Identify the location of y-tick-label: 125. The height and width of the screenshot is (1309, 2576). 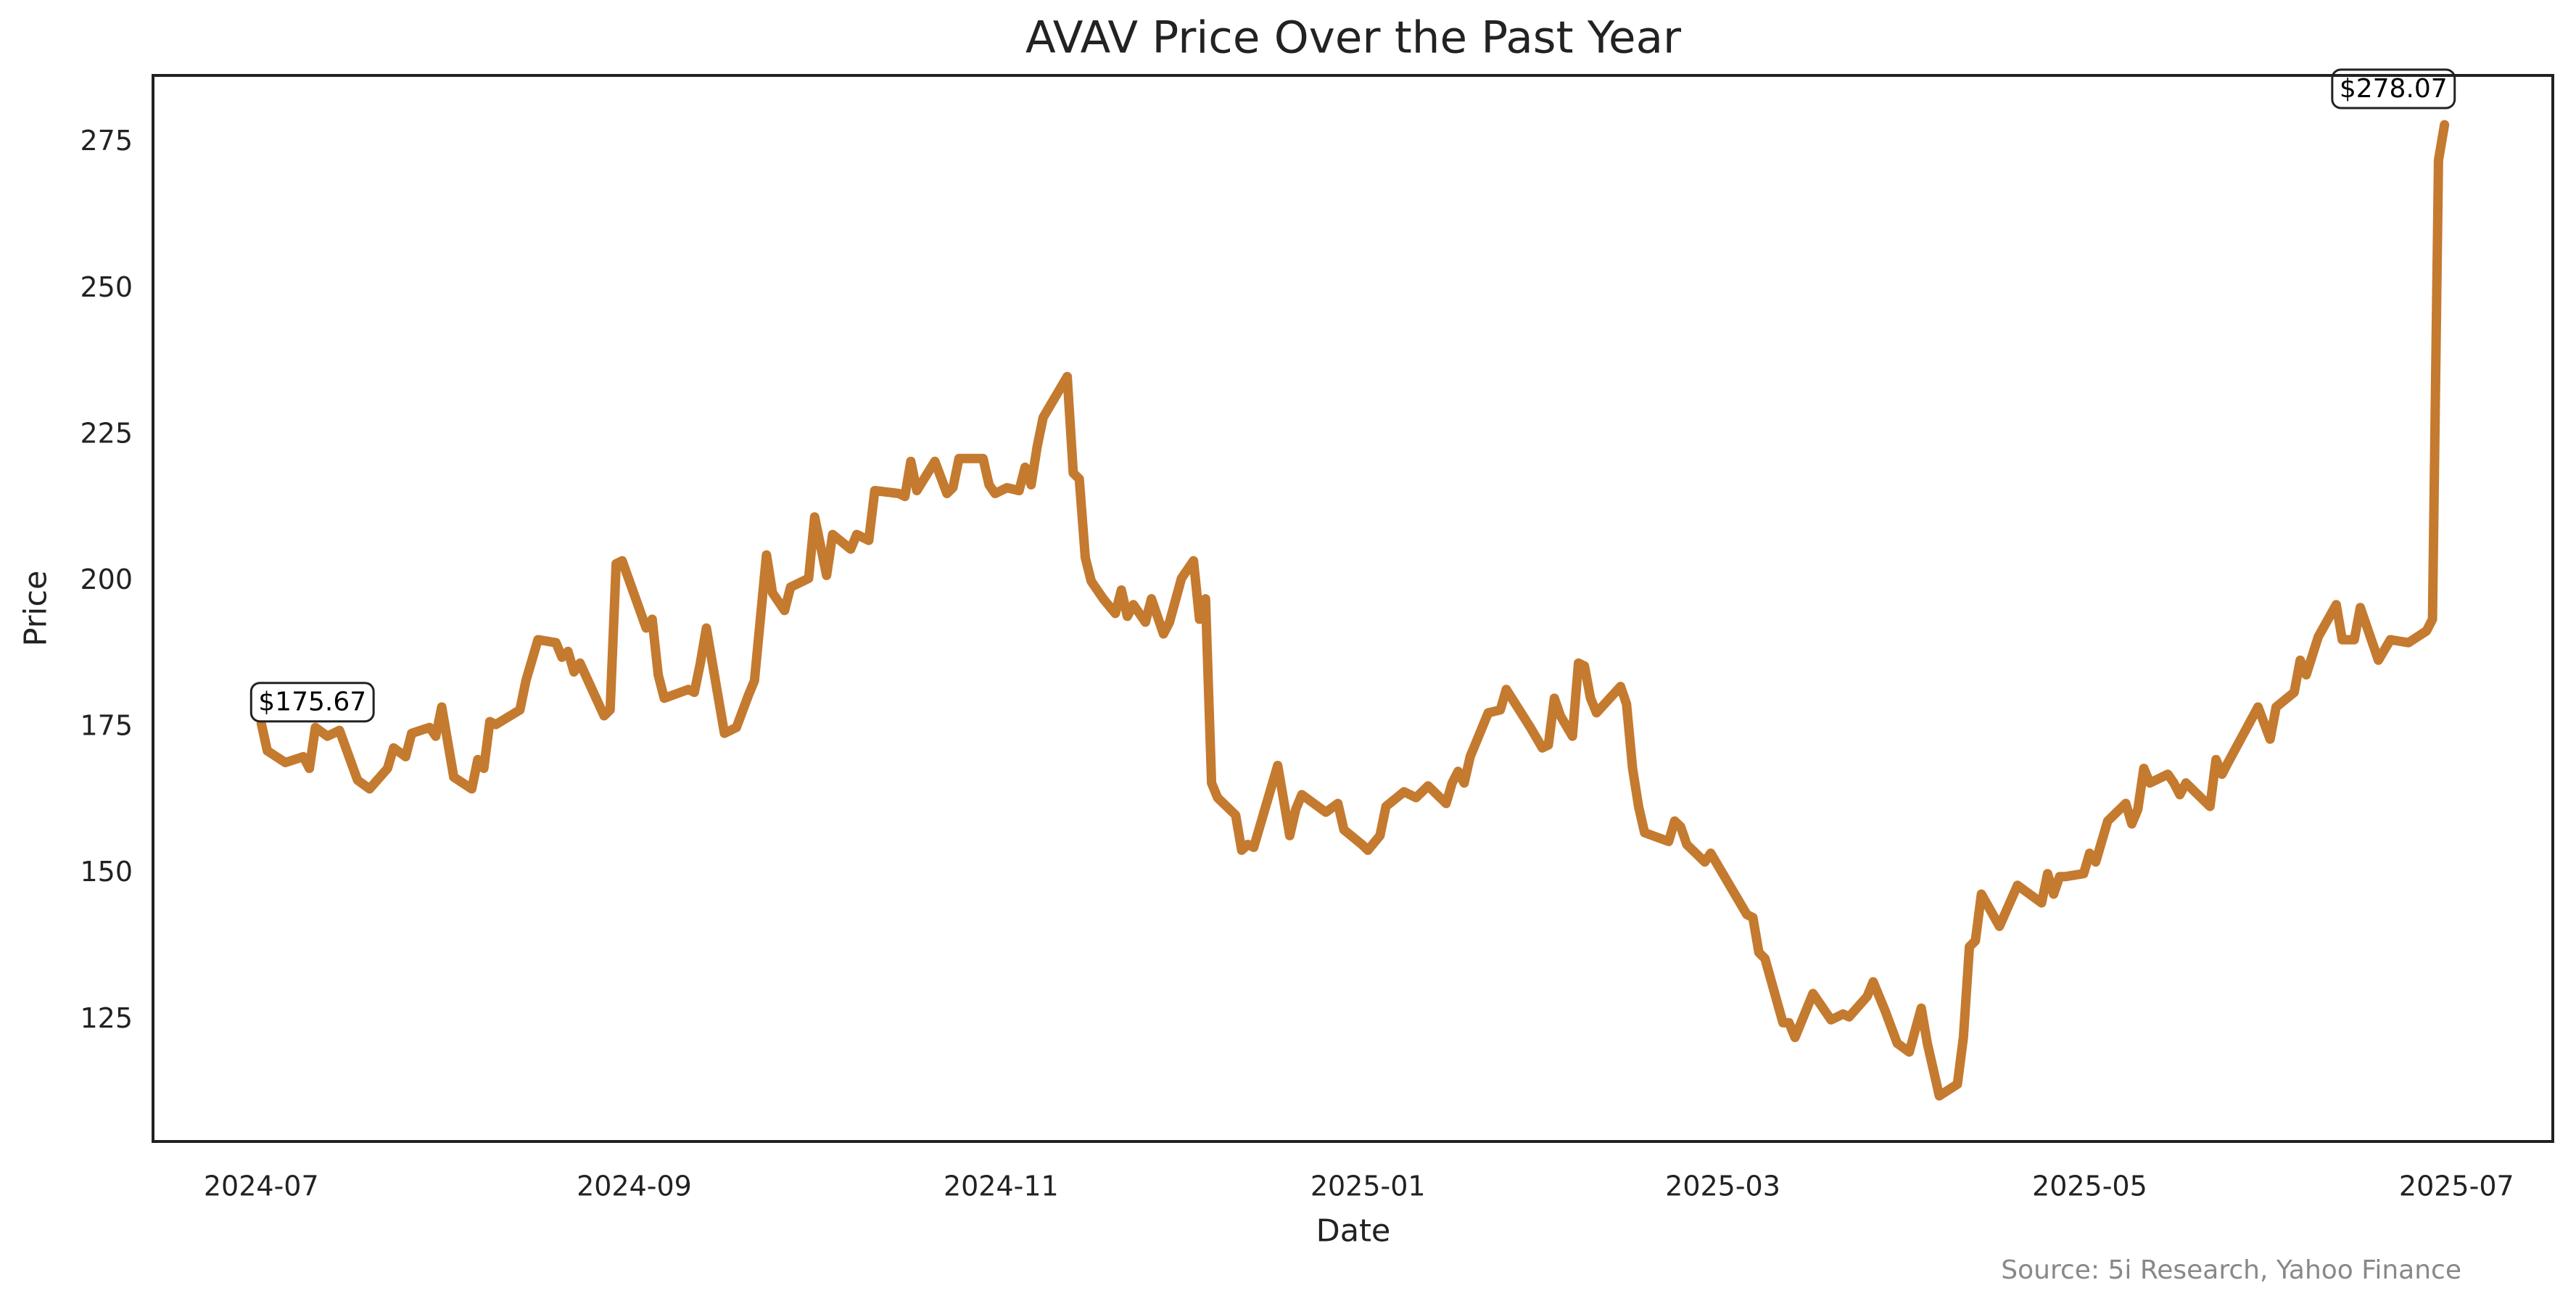
(106, 1018).